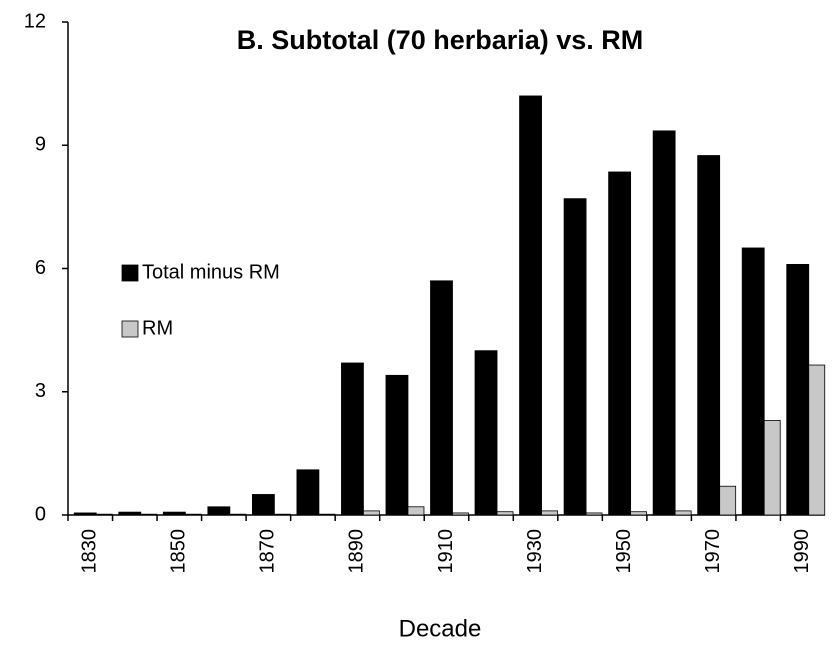 This screenshot has width=834, height=648. I want to click on x-tick-label: 1830, so click(90, 551).